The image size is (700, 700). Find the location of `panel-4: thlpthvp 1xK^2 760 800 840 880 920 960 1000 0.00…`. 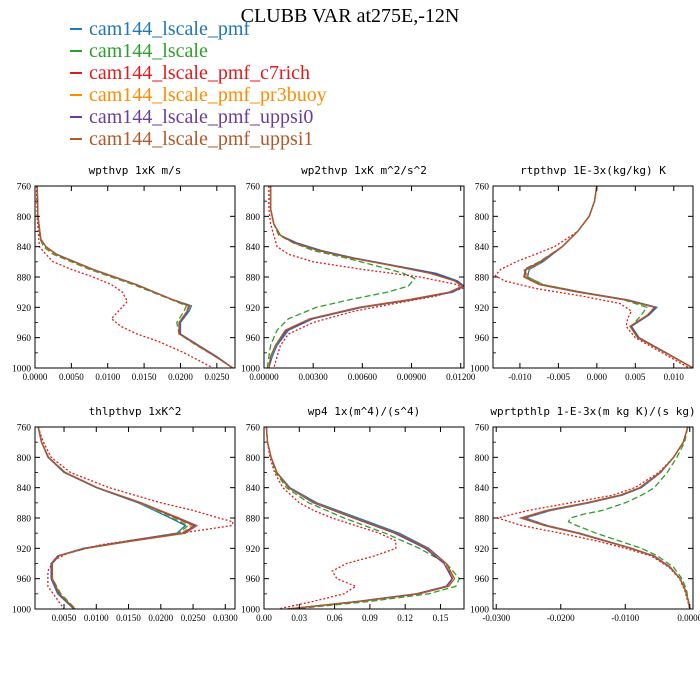

panel-4: thlpthvp 1xK^2 760 800 840 880 920 960 1000 0.00… is located at coordinates (125, 514).